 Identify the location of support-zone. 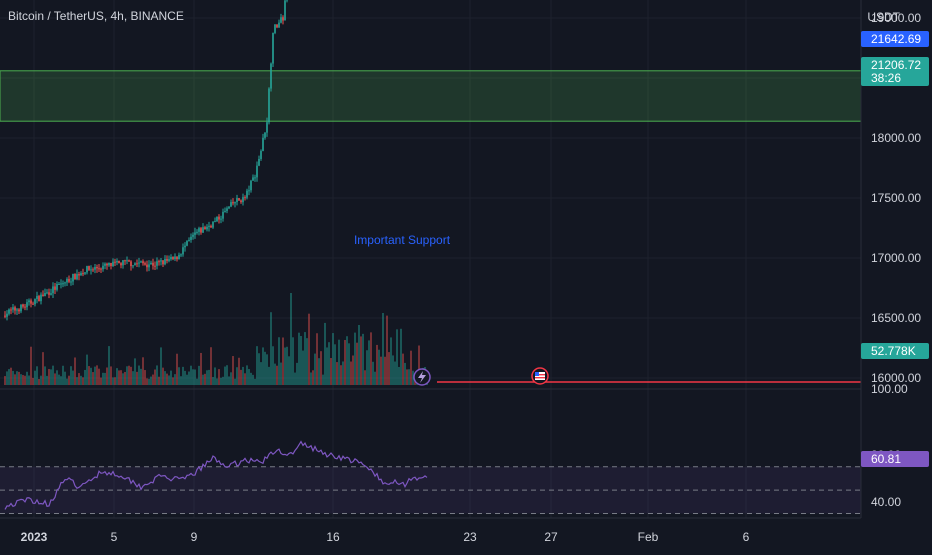
(430, 96).